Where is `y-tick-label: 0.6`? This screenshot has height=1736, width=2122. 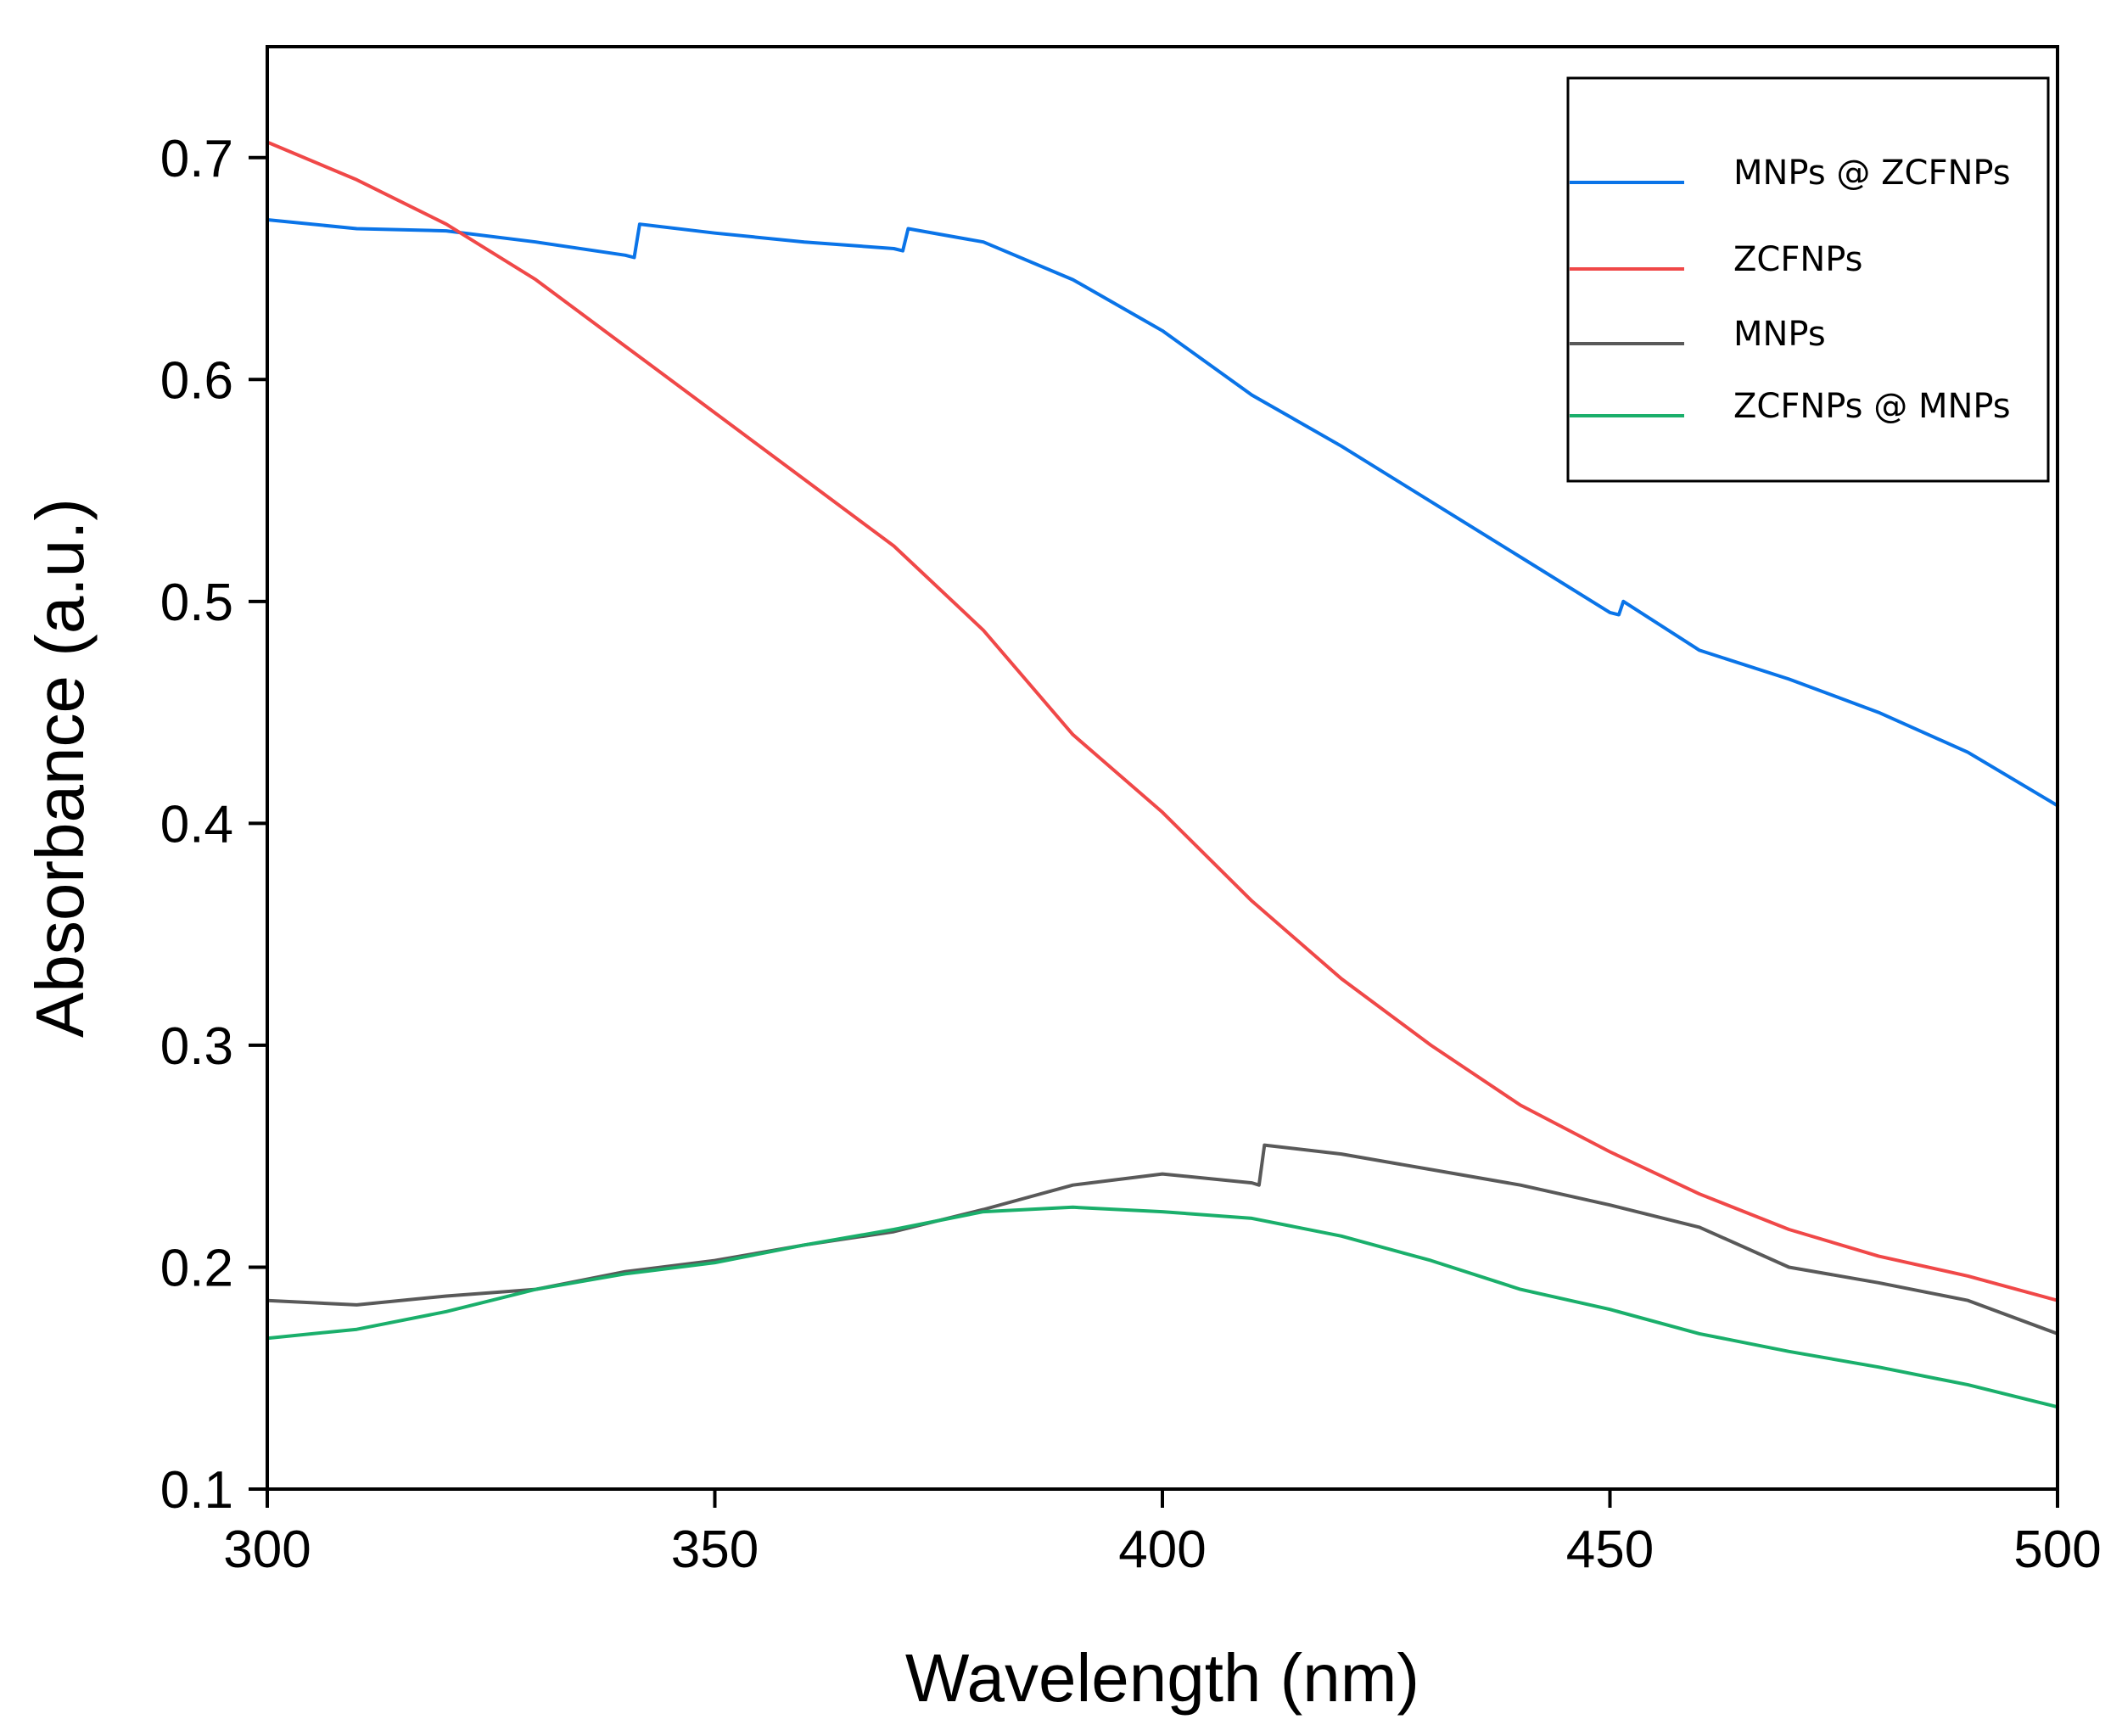 y-tick-label: 0.6 is located at coordinates (196, 380).